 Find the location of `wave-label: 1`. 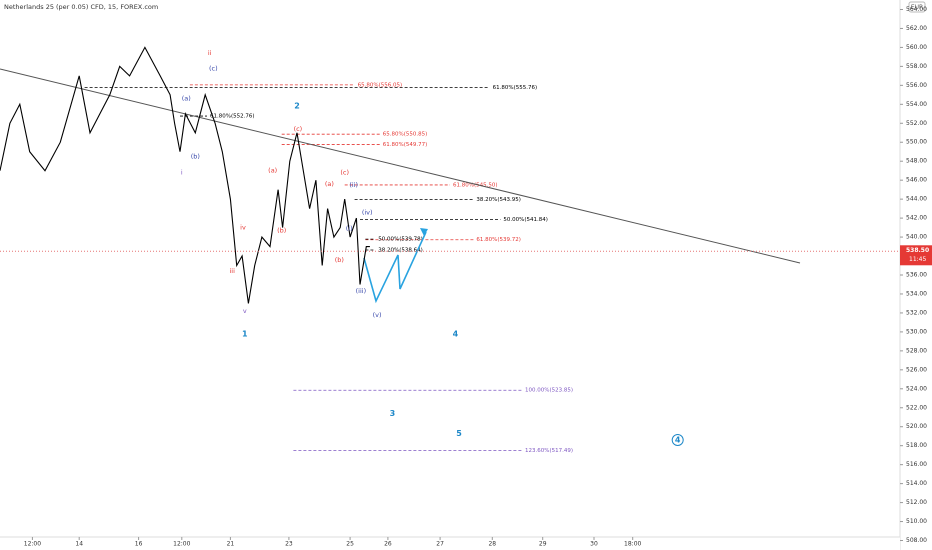

wave-label: 1 is located at coordinates (245, 333).